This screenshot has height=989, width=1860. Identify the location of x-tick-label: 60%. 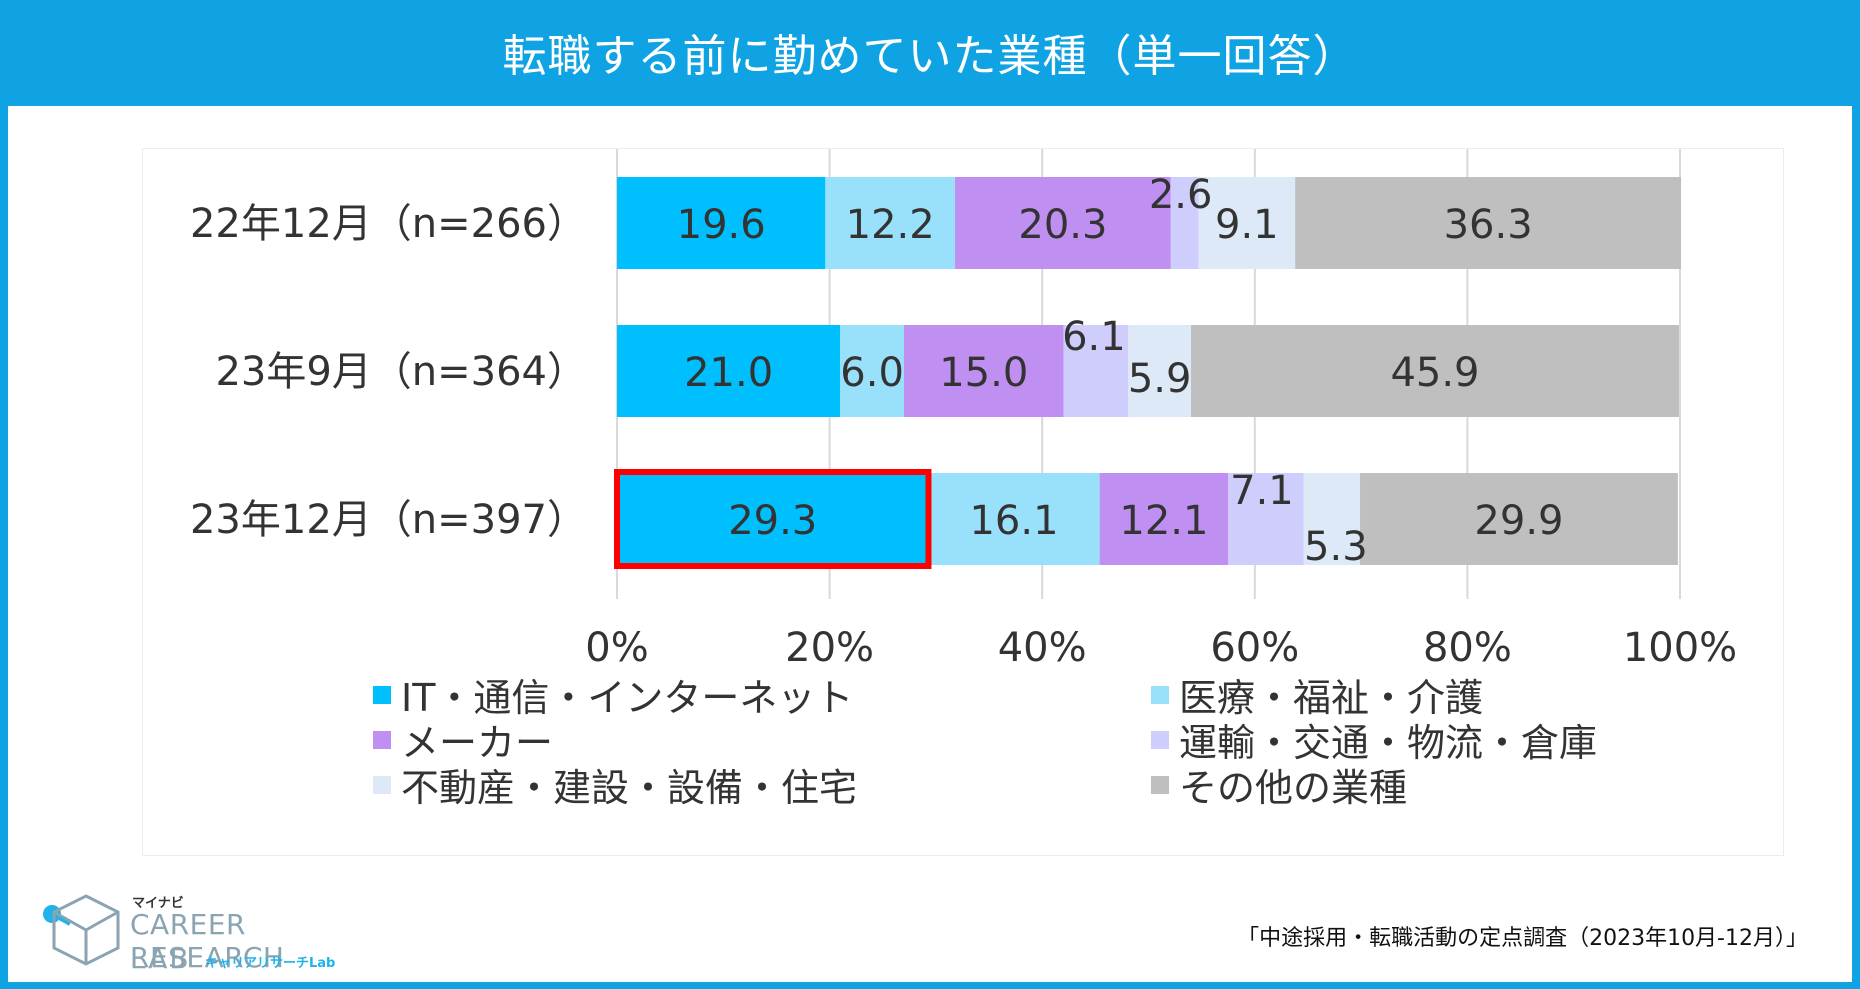
(1254, 648).